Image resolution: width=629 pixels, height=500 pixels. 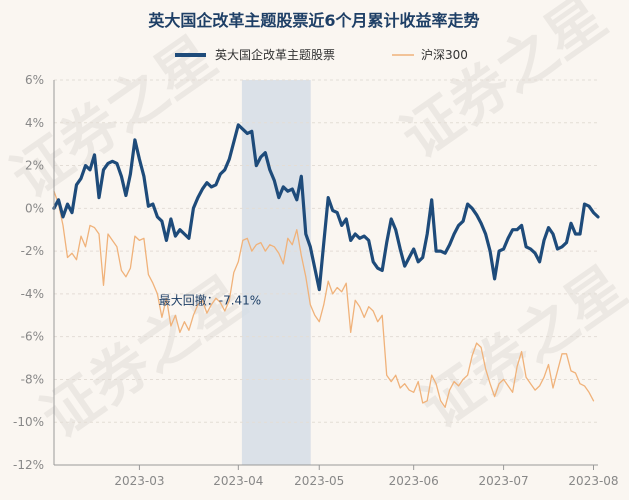 What do you see at coordinates (32, 379) in the screenshot?
I see `y-tick-label: -8%` at bounding box center [32, 379].